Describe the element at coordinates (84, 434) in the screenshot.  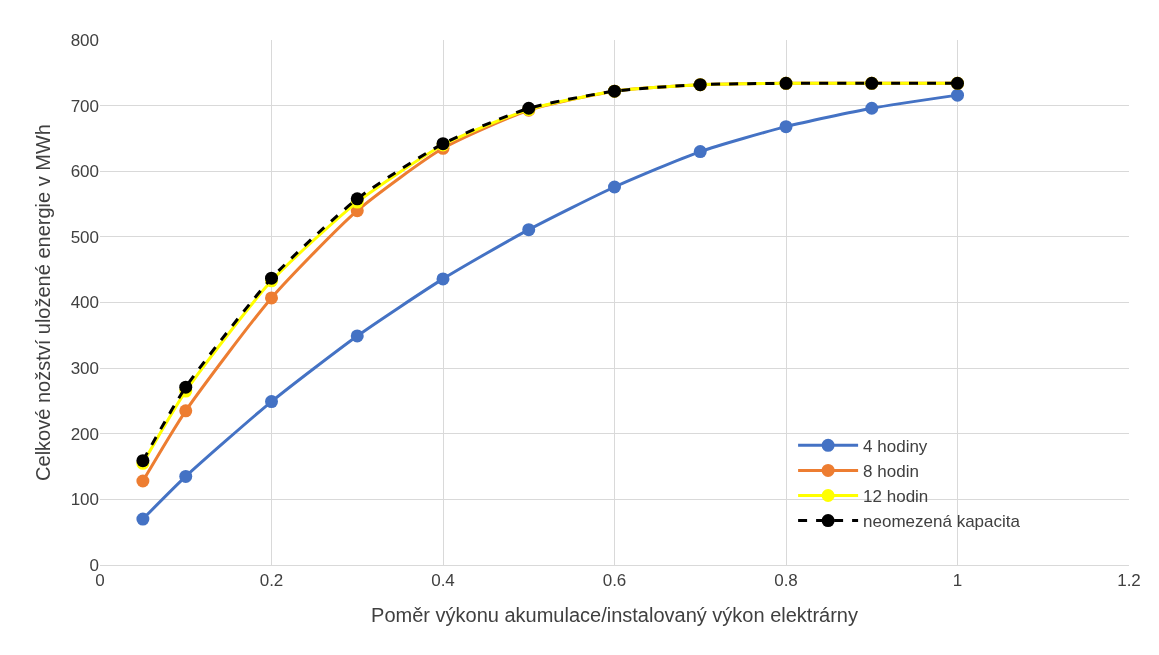
I see `y-tick-label: 200` at that location.